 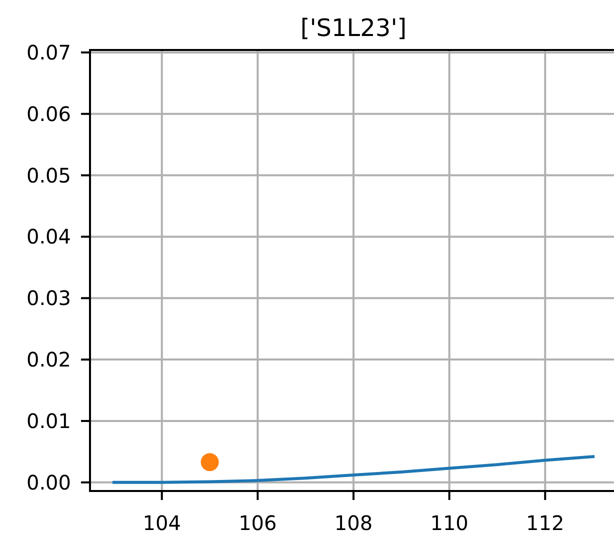 I want to click on y-tick-label: 0.02, so click(x=48, y=360).